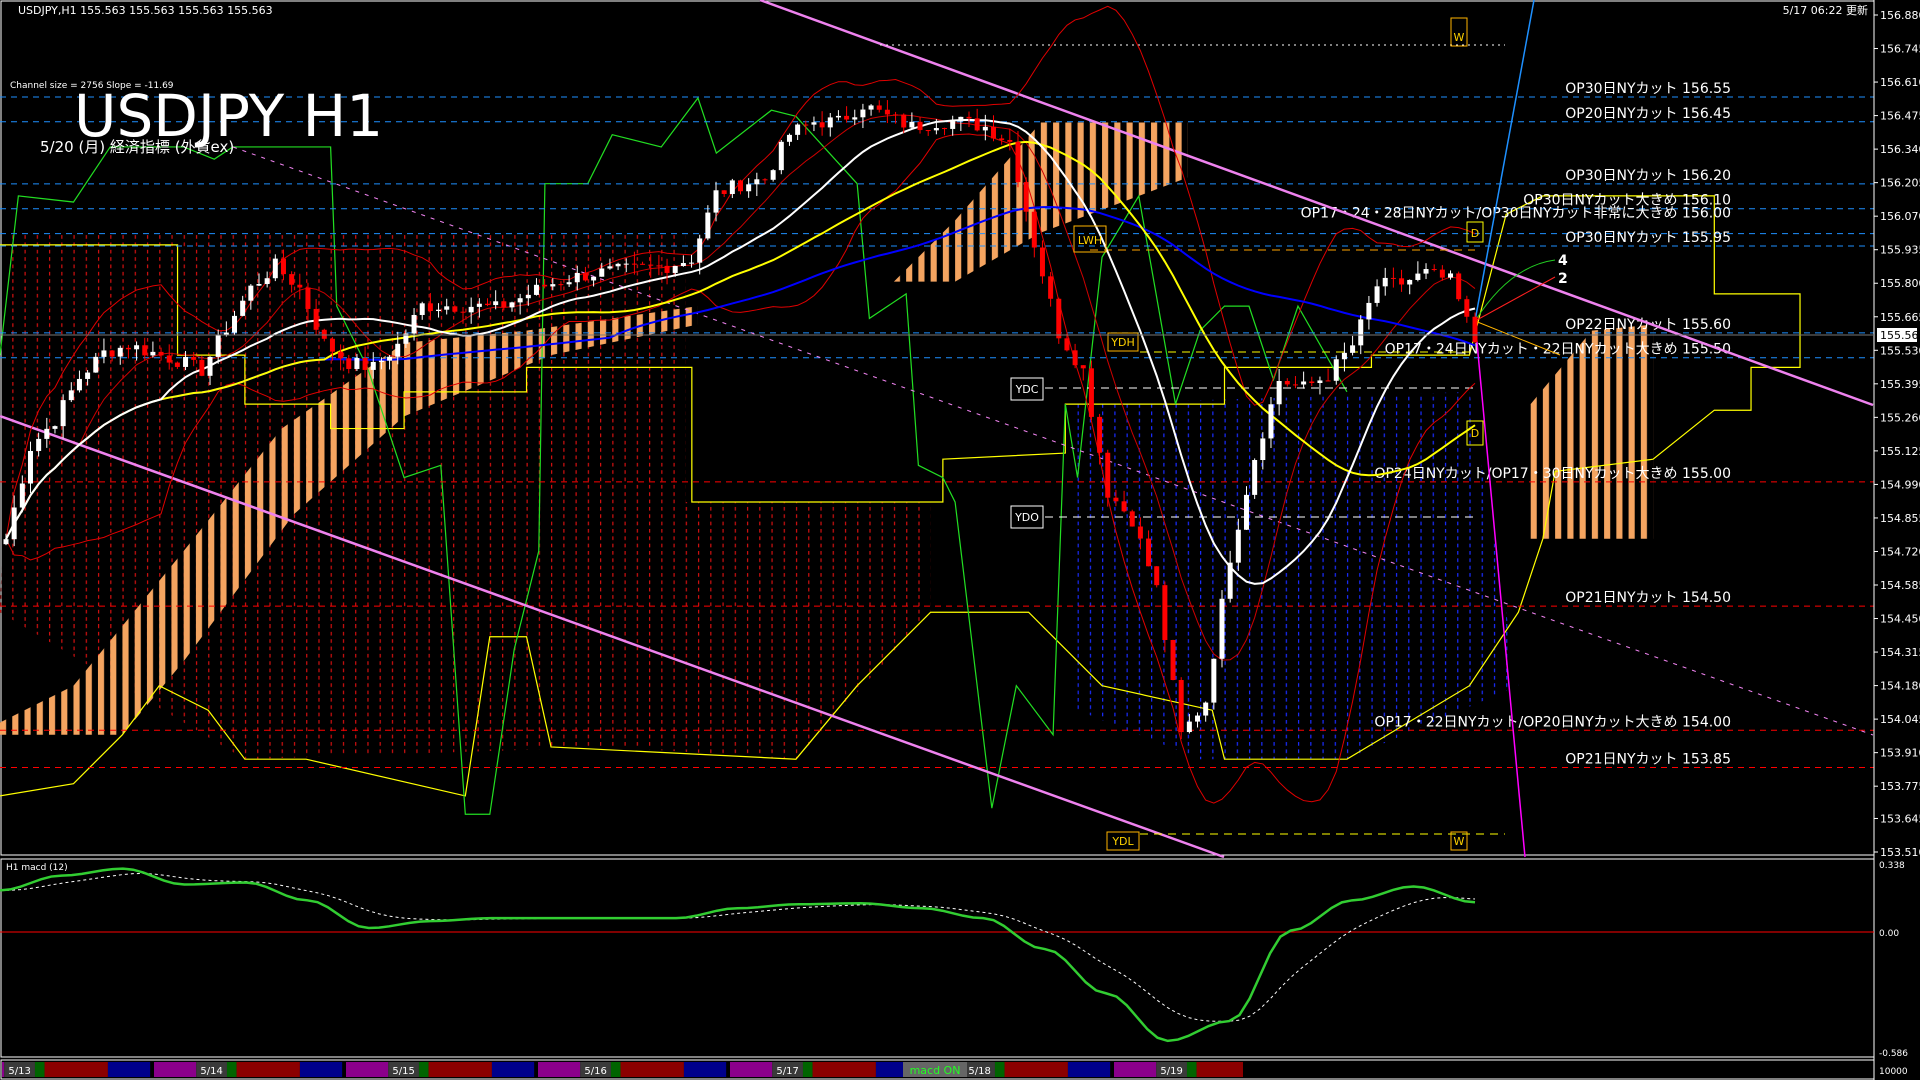 The image size is (1920, 1080). I want to click on price-tick-label: 156.340, so click(1900, 149).